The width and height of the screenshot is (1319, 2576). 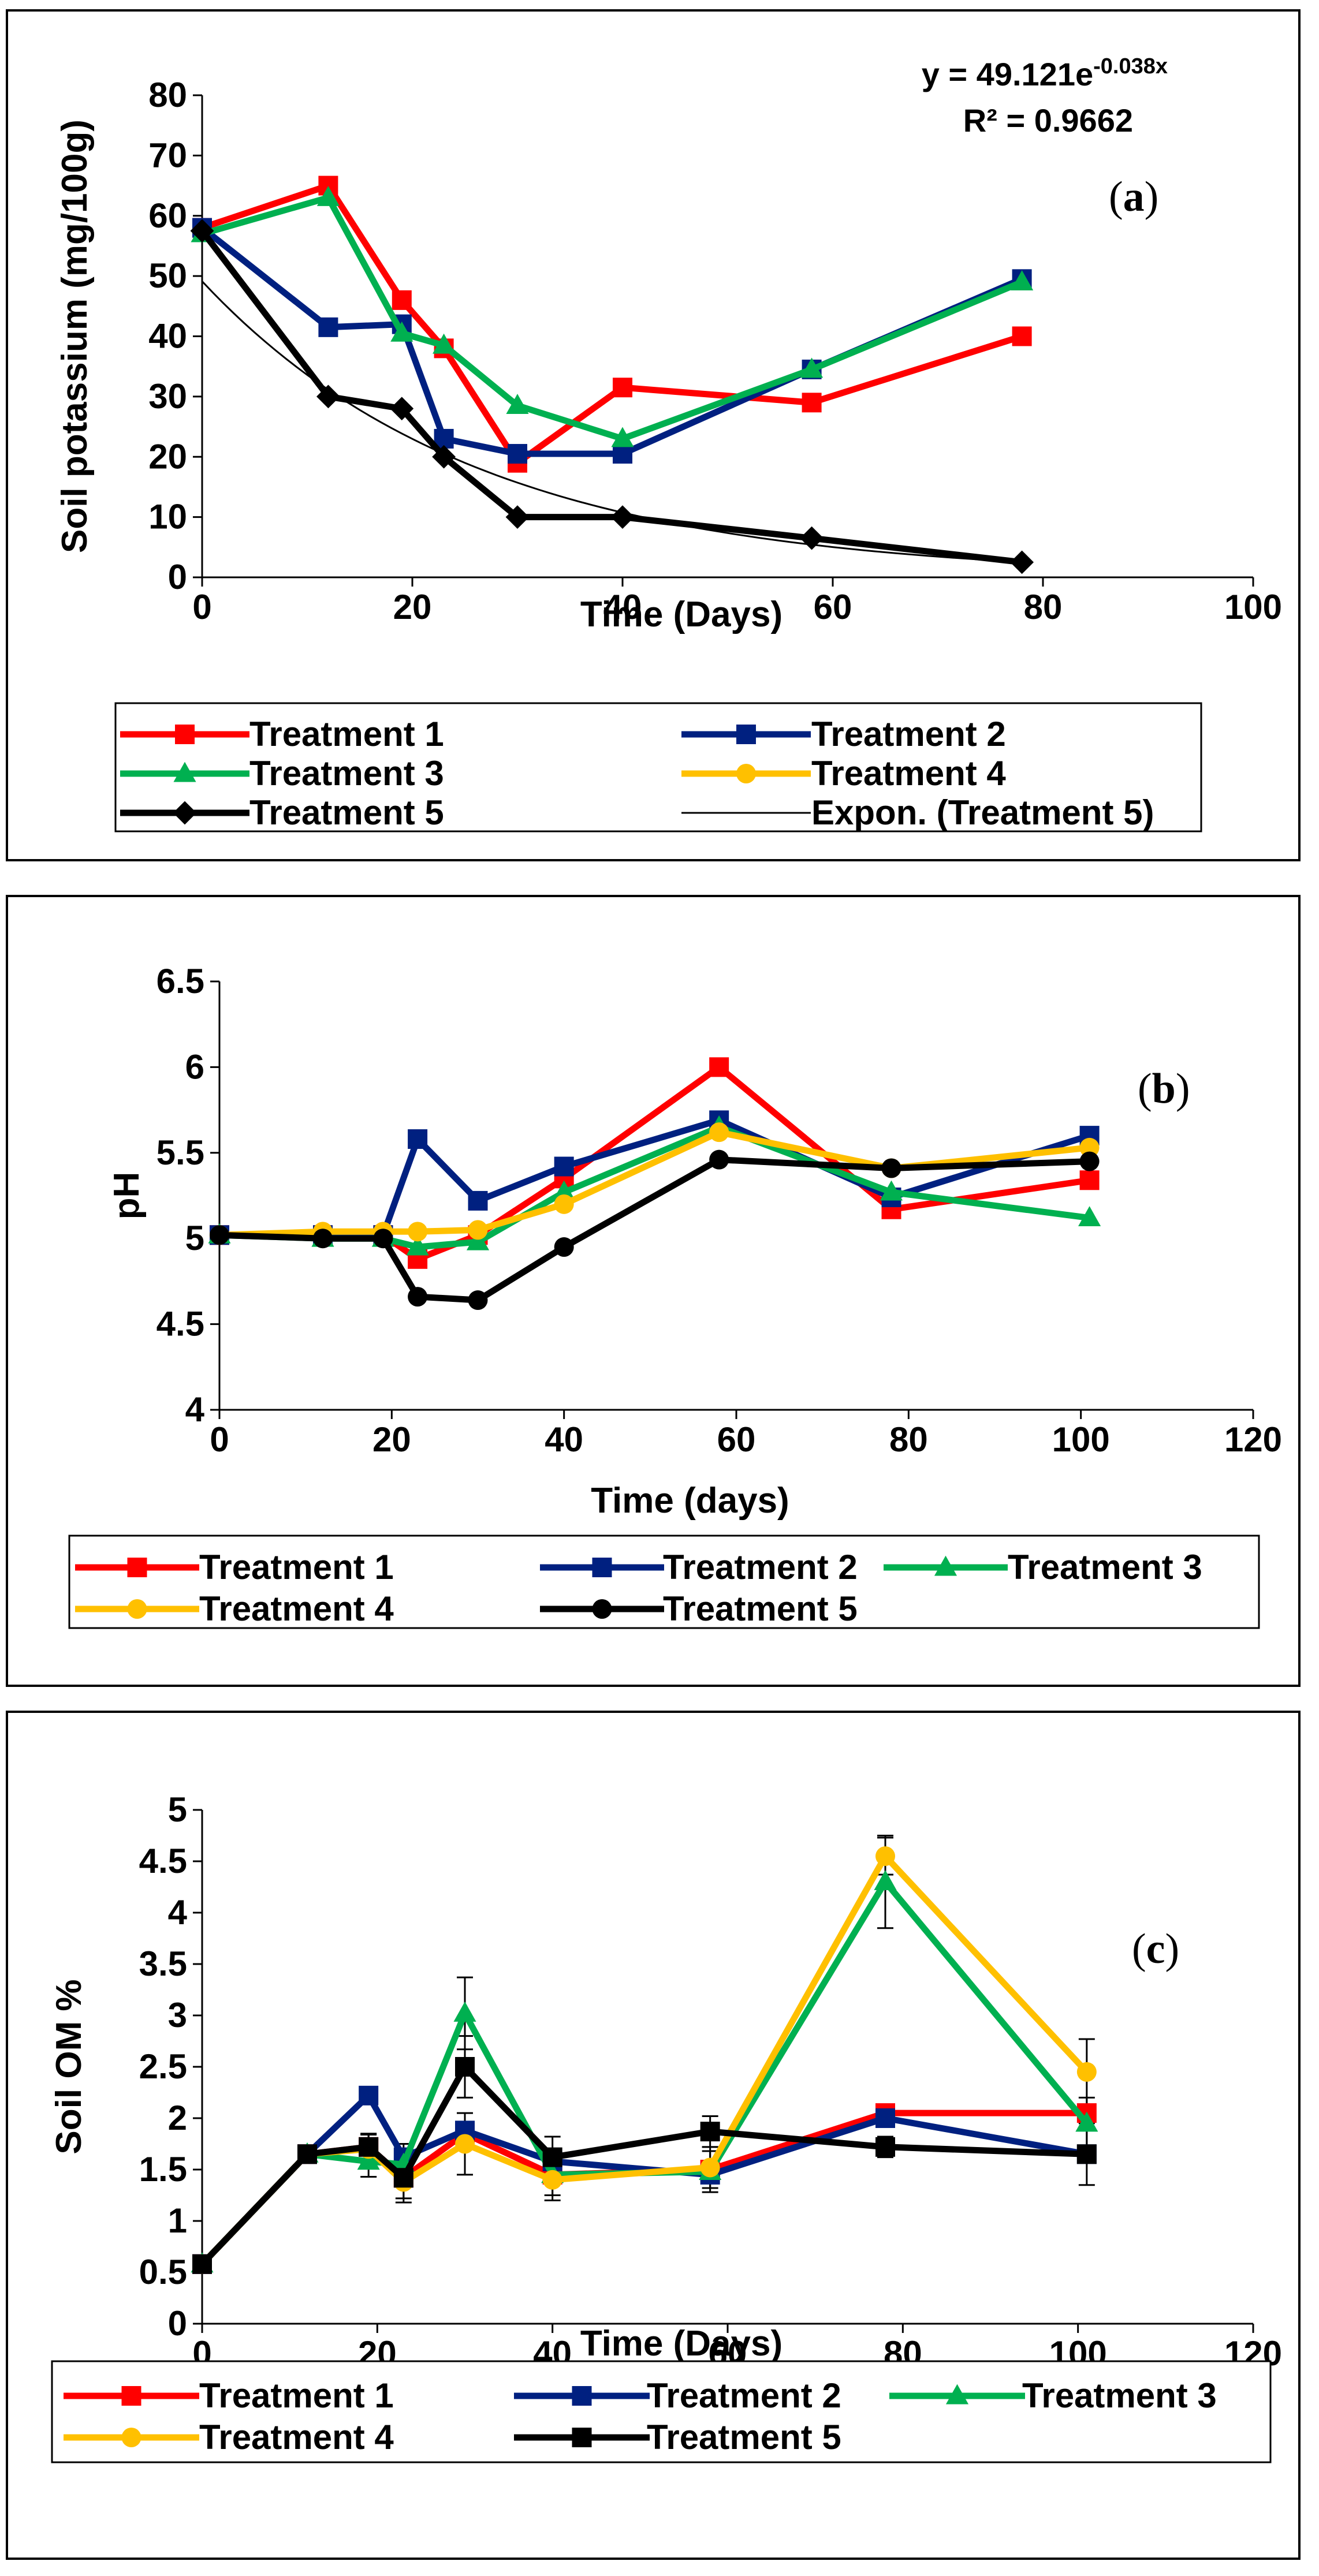 I want to click on y-tick-label: 0, so click(x=177, y=2323).